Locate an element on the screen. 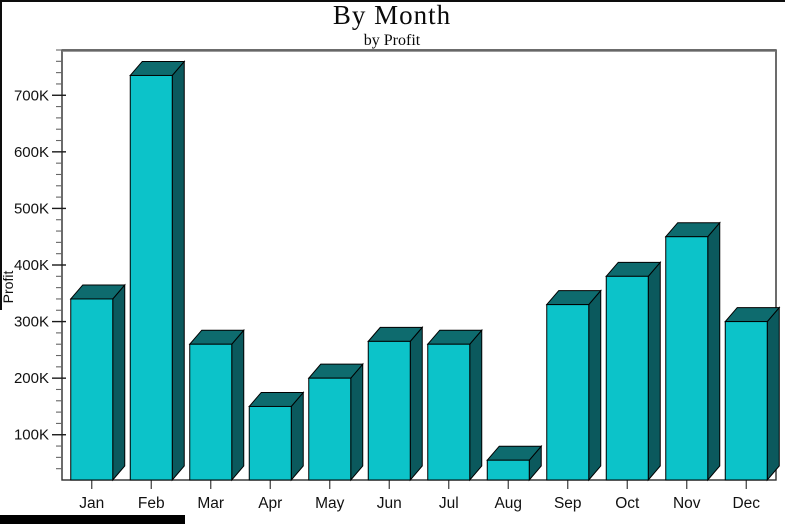 The image size is (785, 524). y-tick-label: 700K is located at coordinates (31, 95).